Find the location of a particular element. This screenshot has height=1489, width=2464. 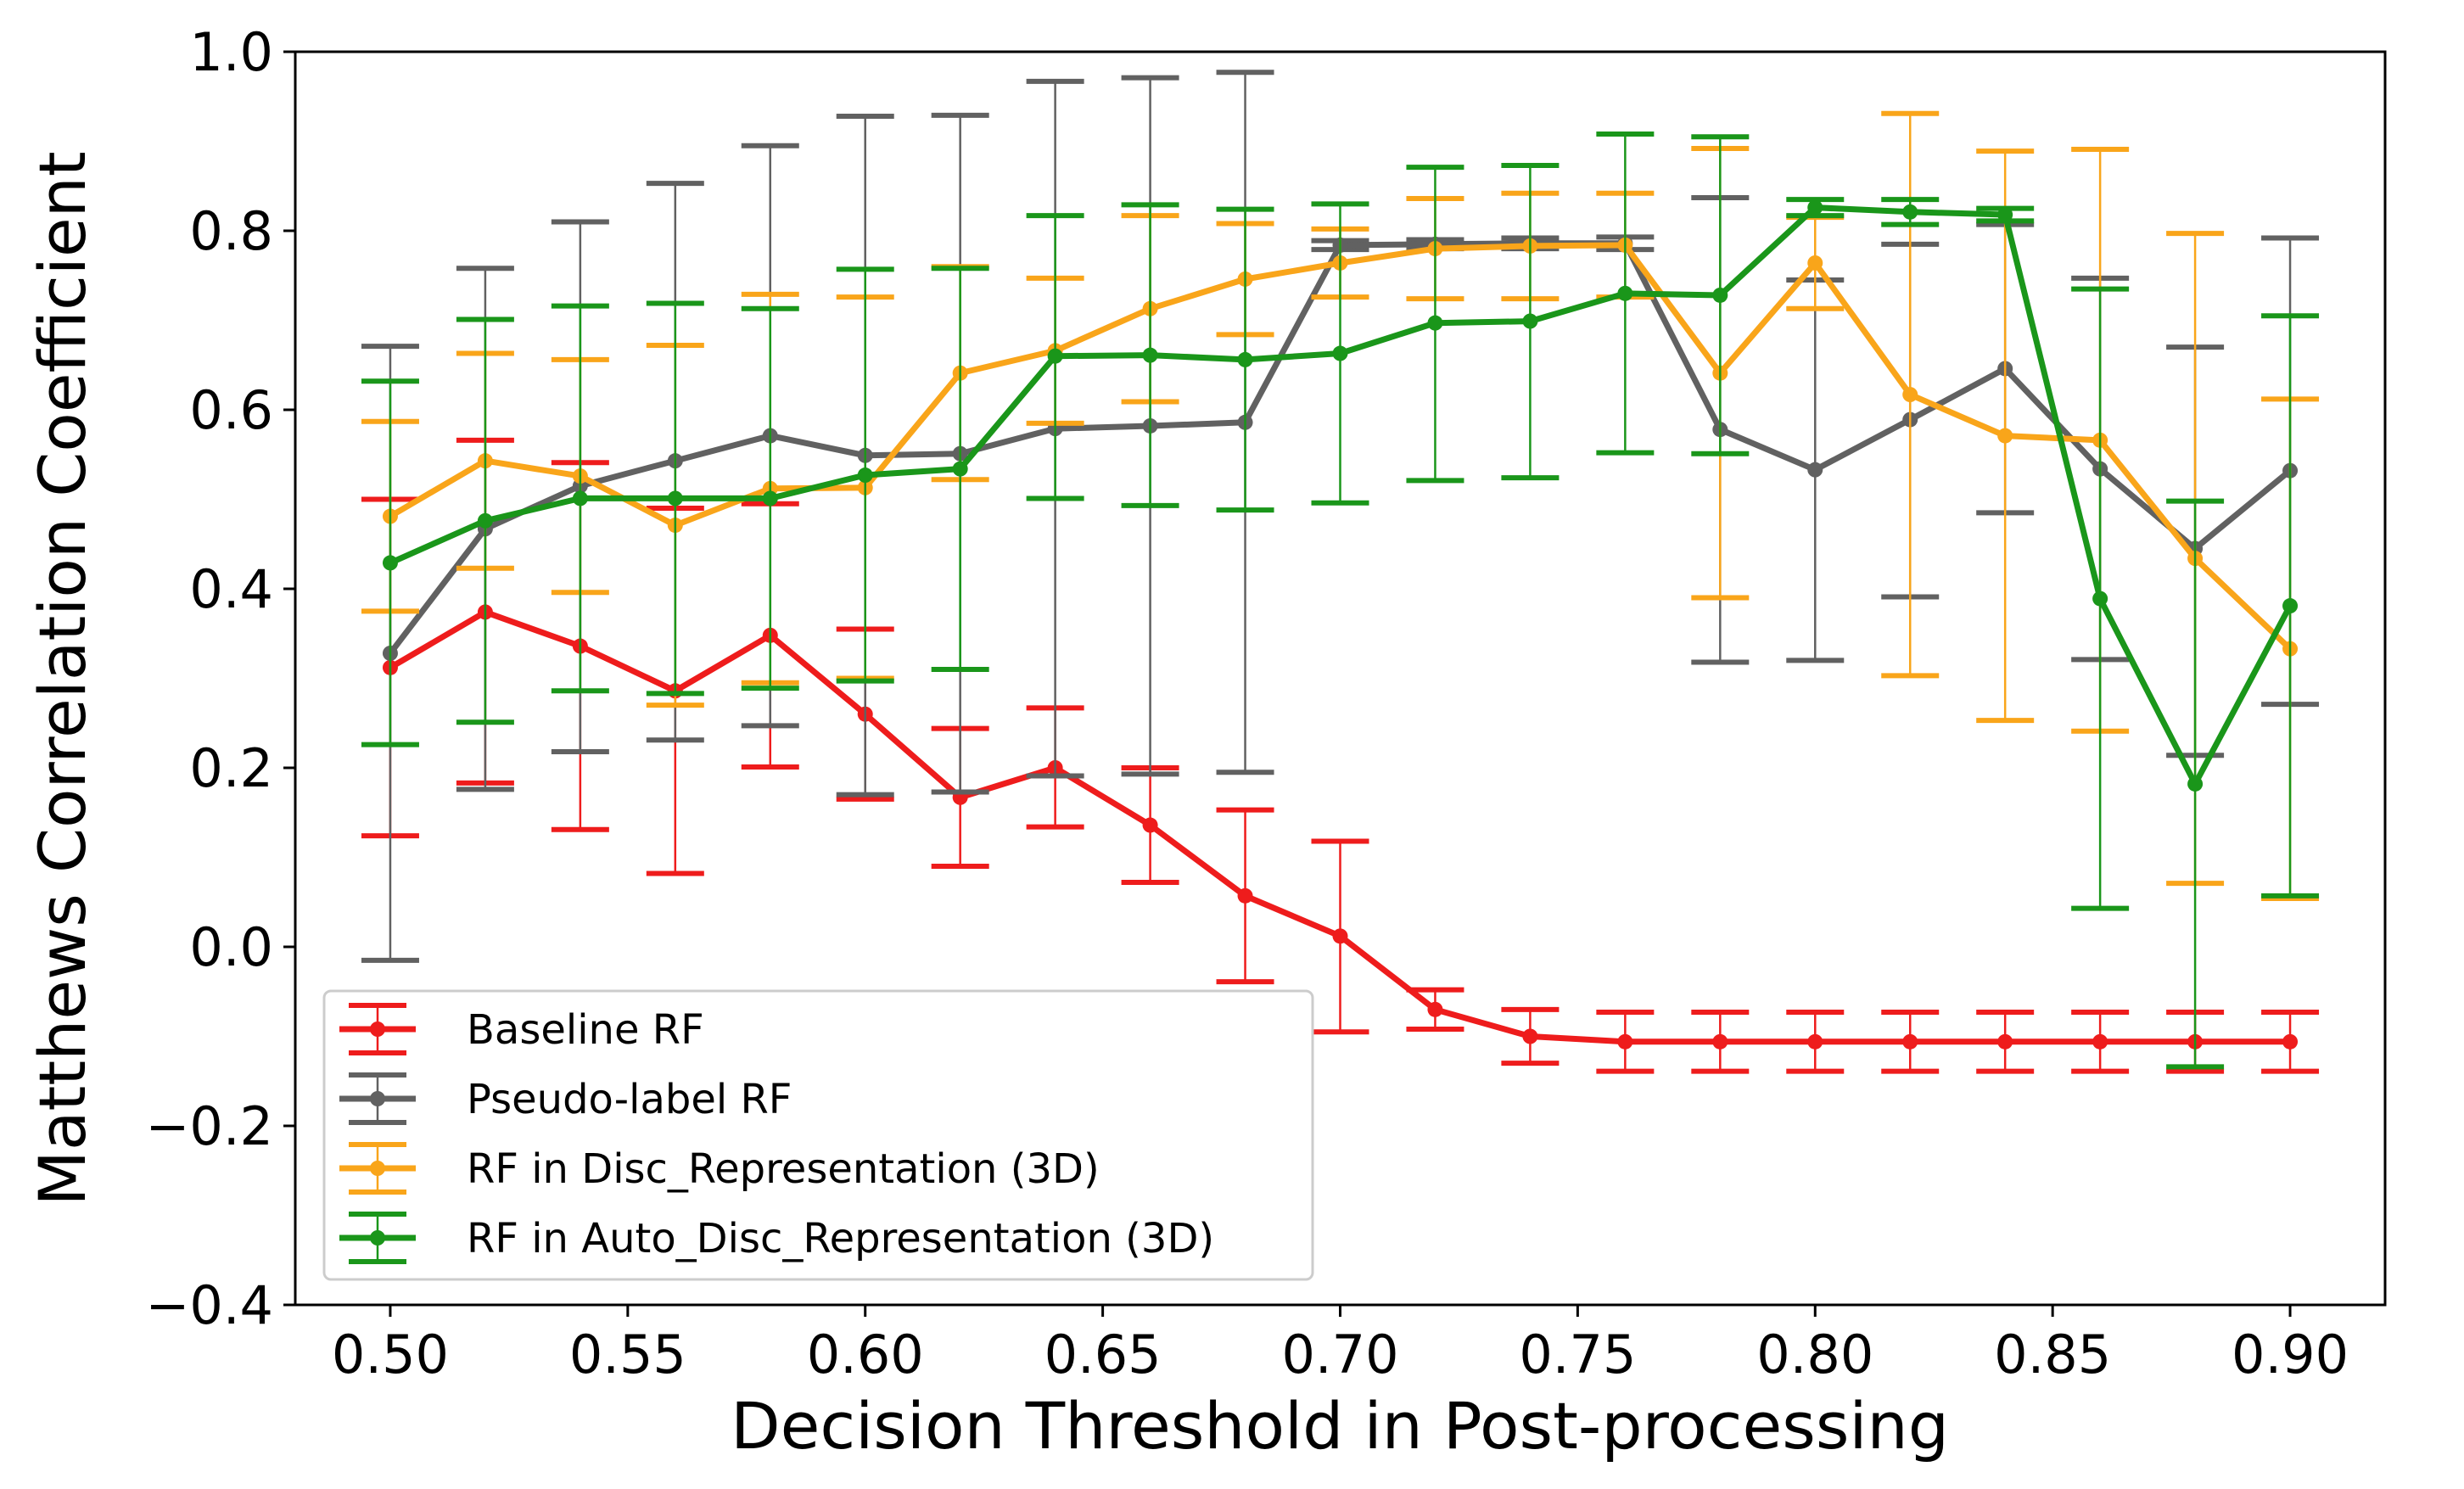

legend-entry-1: Baseline RF is located at coordinates (521, 1029).